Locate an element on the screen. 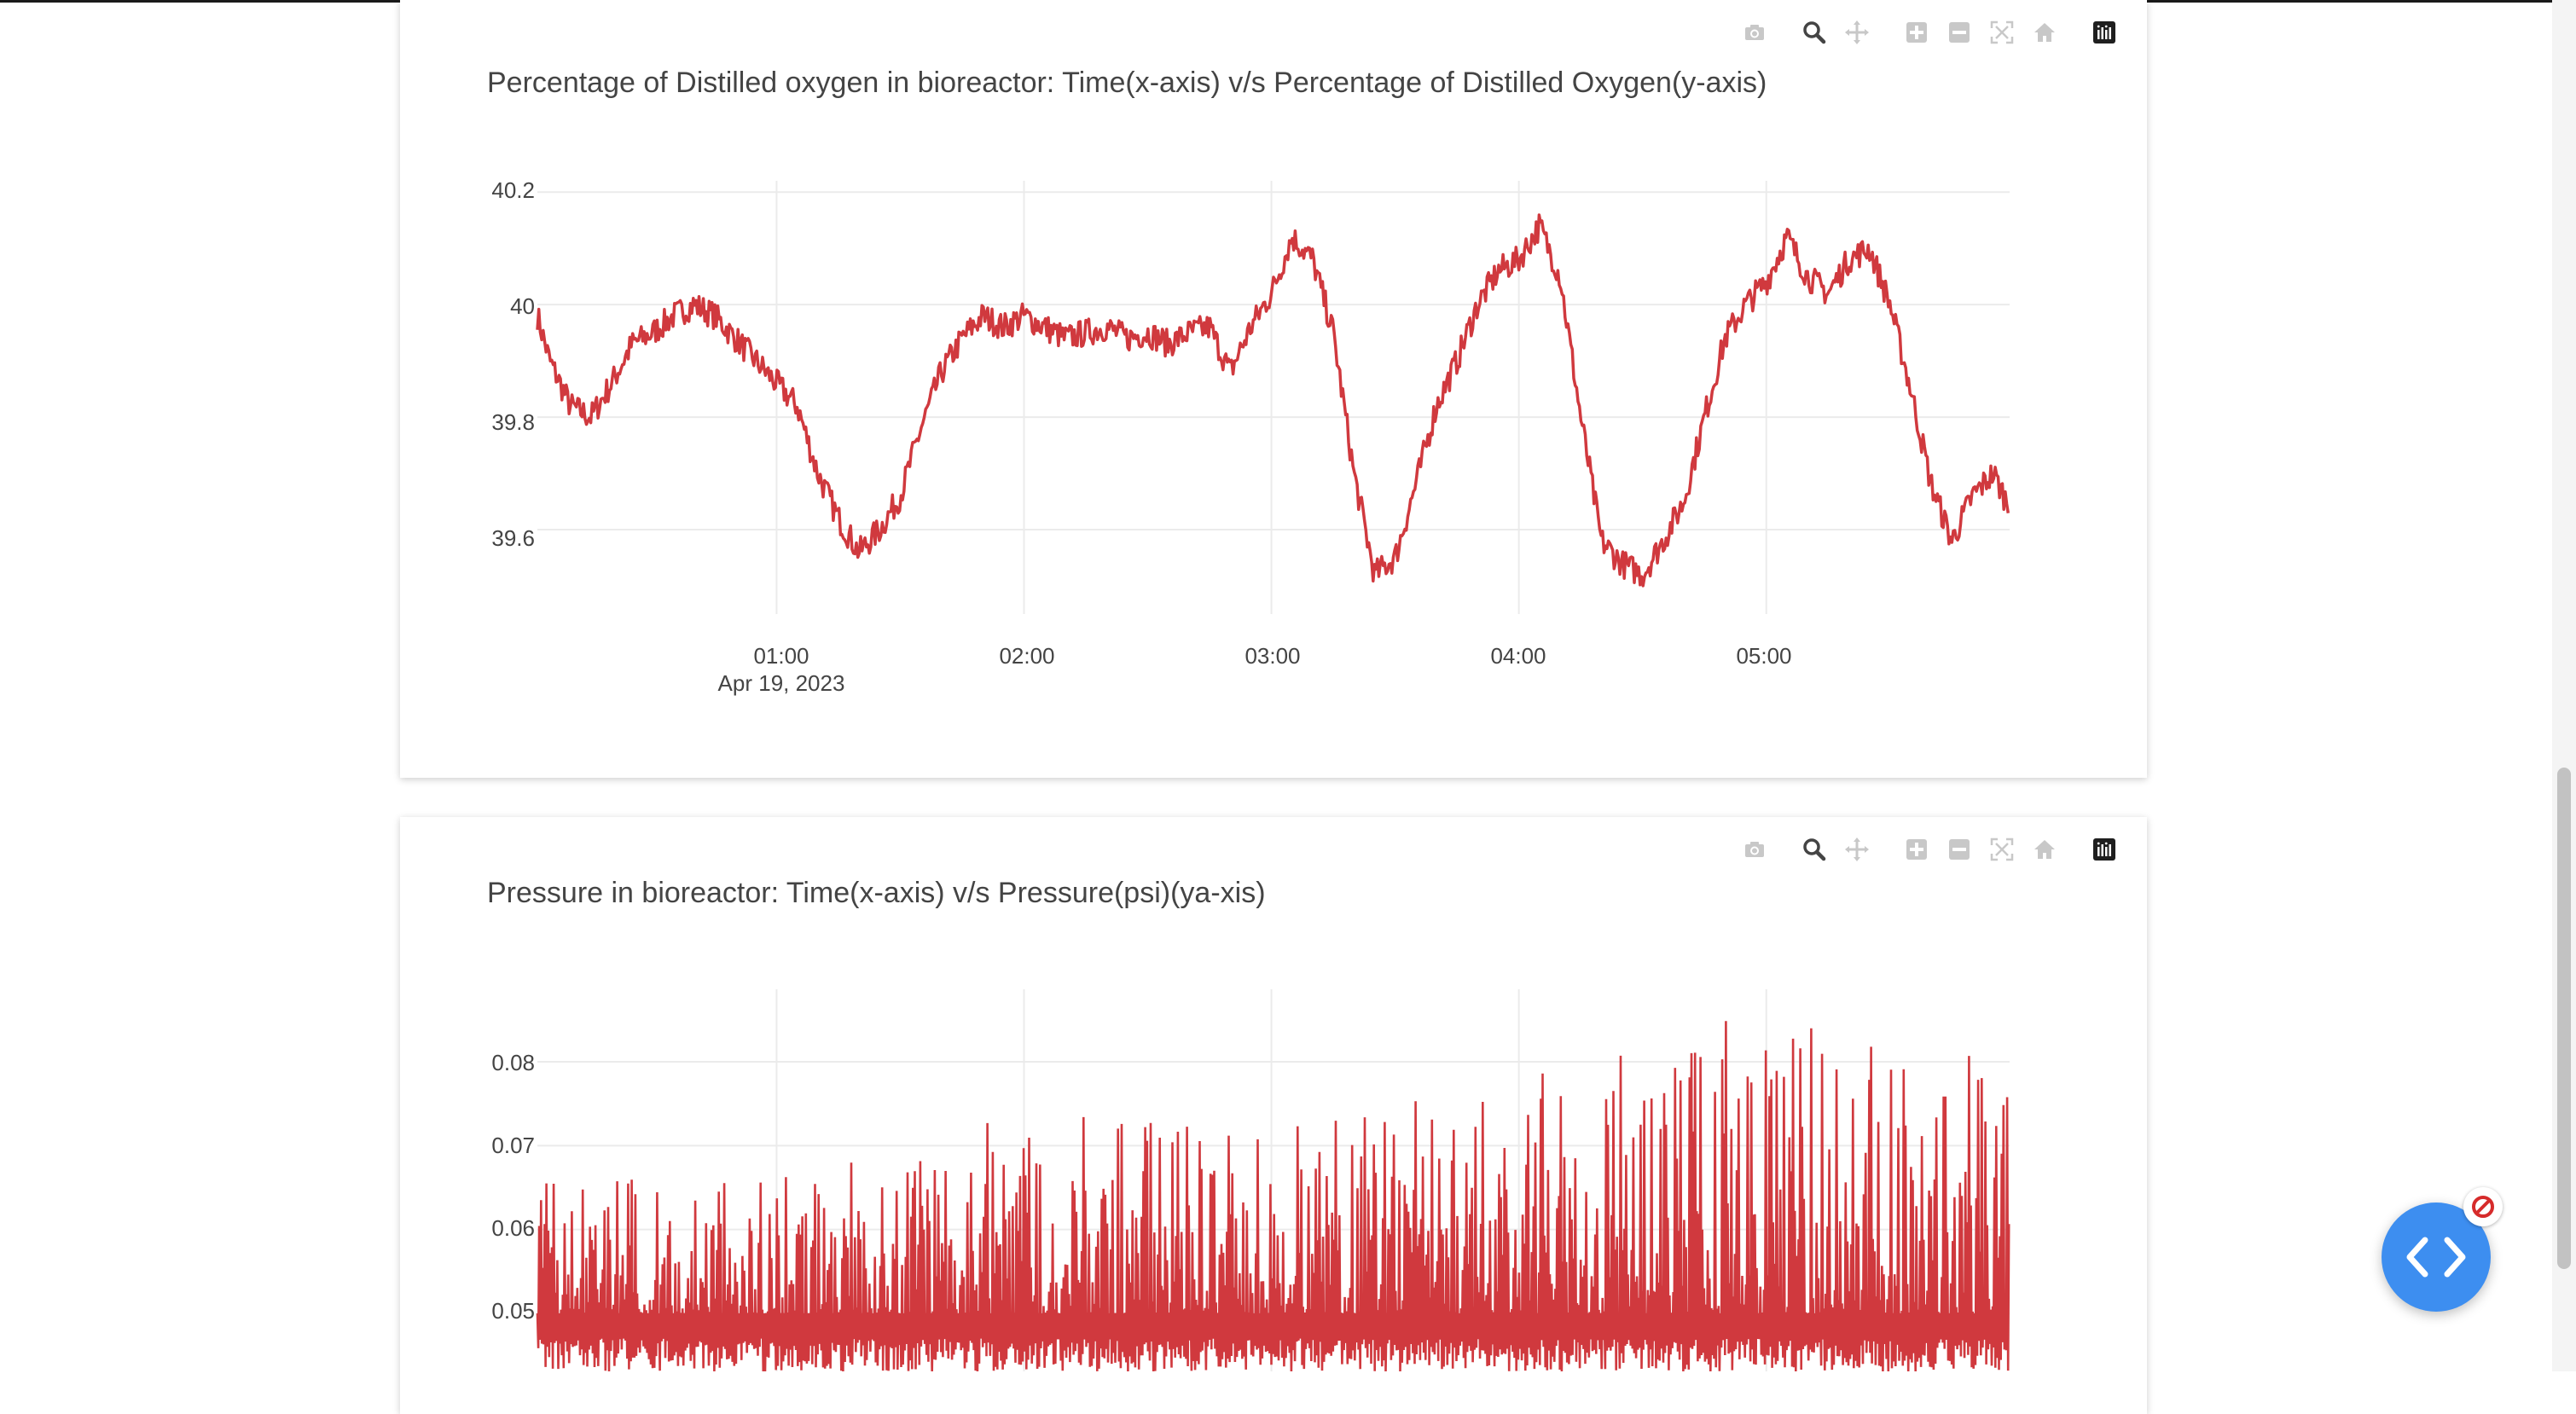 This screenshot has height=1414, width=2576. code-brackets-icon is located at coordinates (2436, 1257).